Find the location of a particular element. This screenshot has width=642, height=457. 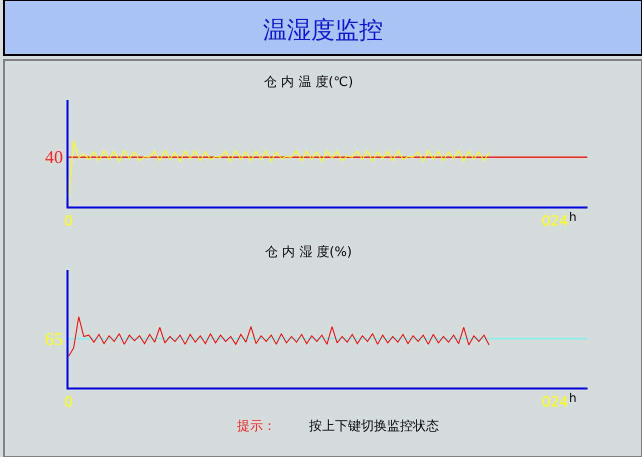

text: 65 is located at coordinates (54, 339).